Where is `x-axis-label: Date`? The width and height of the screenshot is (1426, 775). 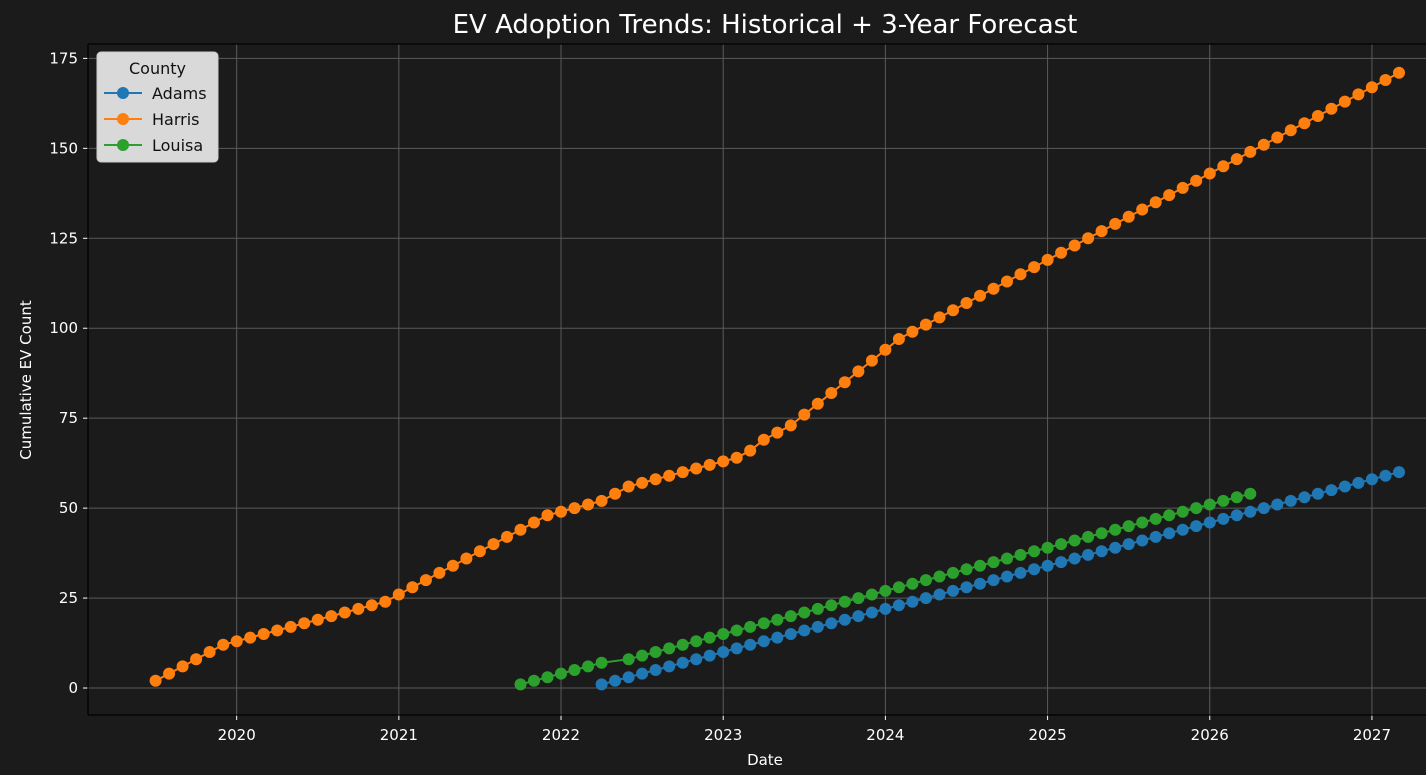 x-axis-label: Date is located at coordinates (765, 760).